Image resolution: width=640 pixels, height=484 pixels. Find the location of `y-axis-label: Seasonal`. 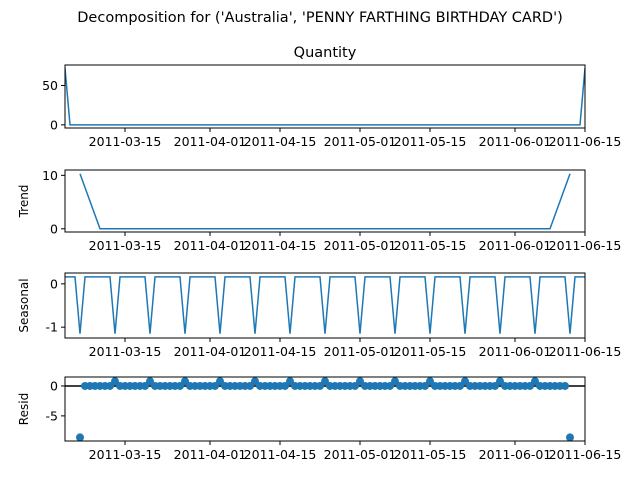

y-axis-label: Seasonal is located at coordinates (24, 305).